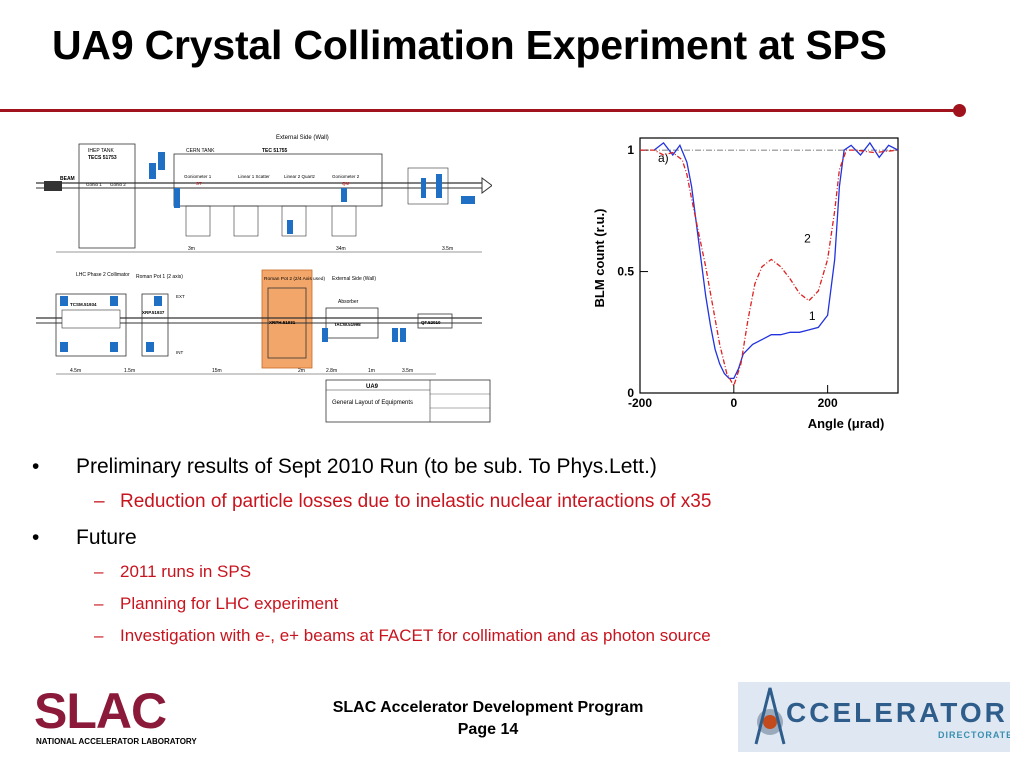 The image size is (1024, 768). I want to click on cern-tank-box, so click(278, 180).